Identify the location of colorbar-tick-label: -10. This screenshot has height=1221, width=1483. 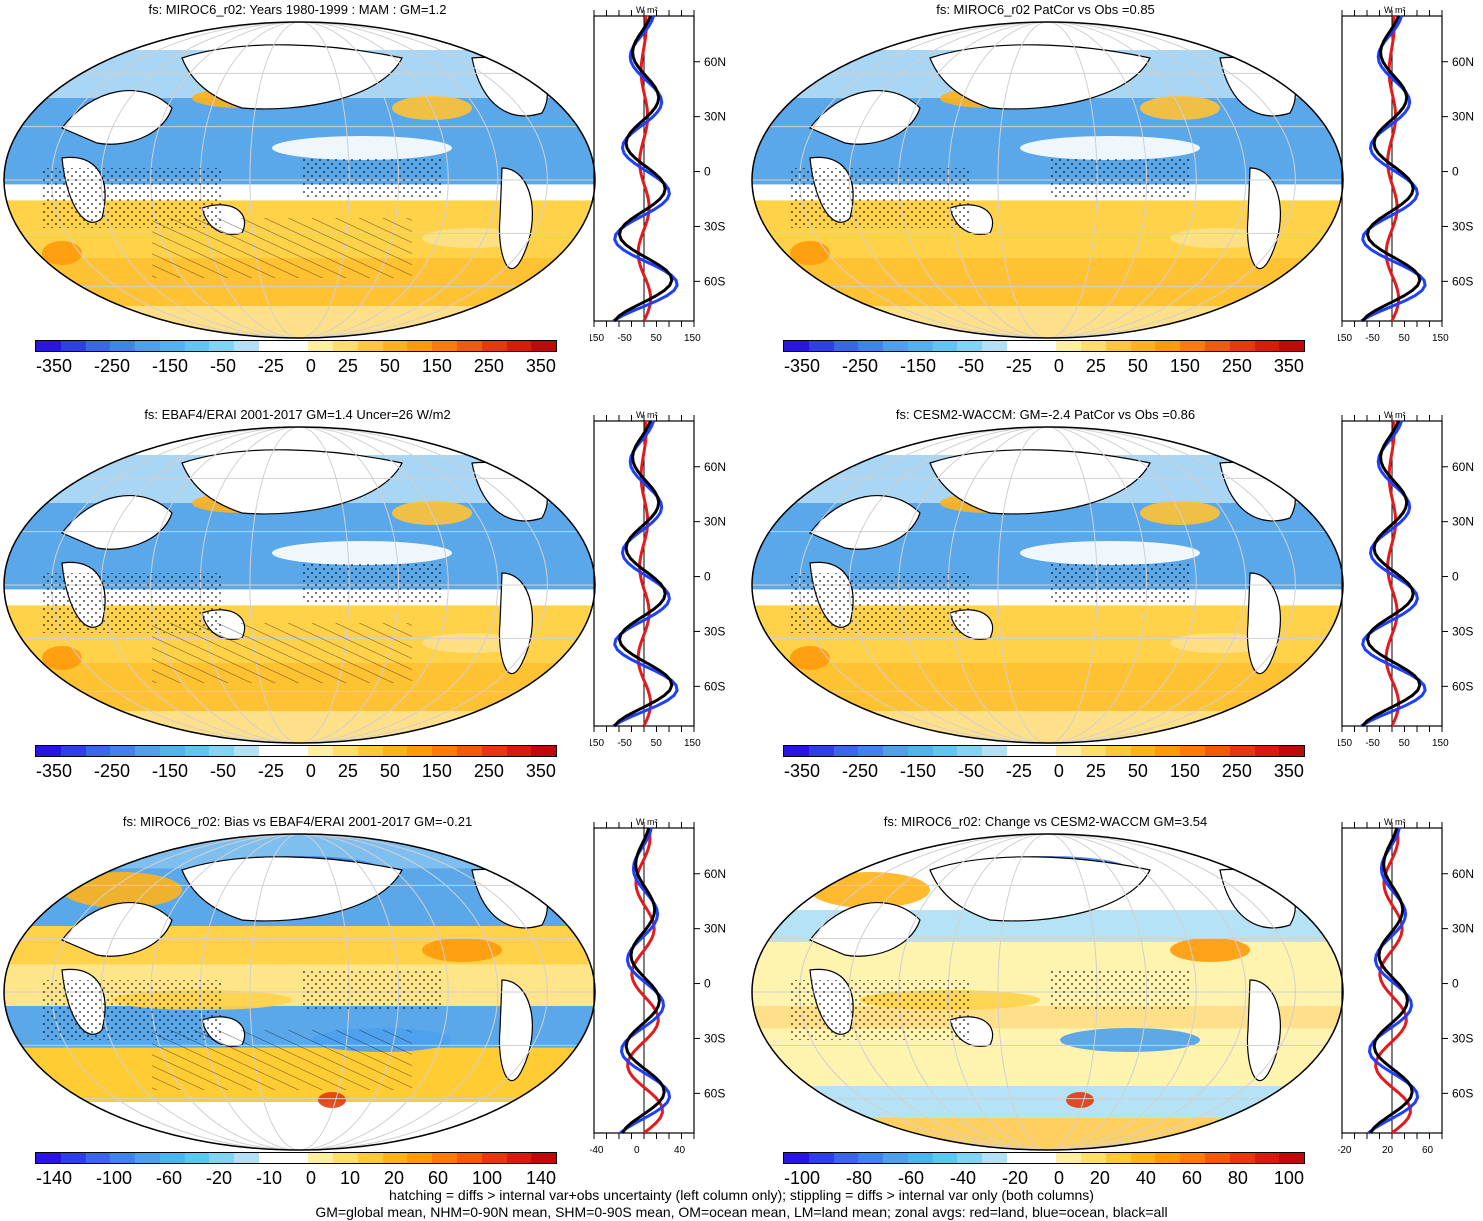
(268, 1178).